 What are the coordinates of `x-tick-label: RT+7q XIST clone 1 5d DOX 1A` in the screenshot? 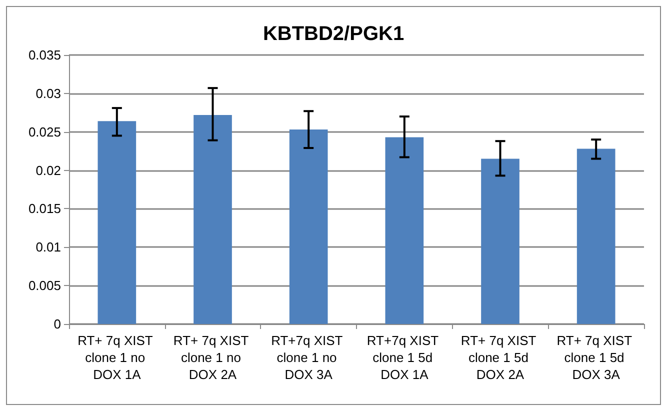 It's located at (404, 357).